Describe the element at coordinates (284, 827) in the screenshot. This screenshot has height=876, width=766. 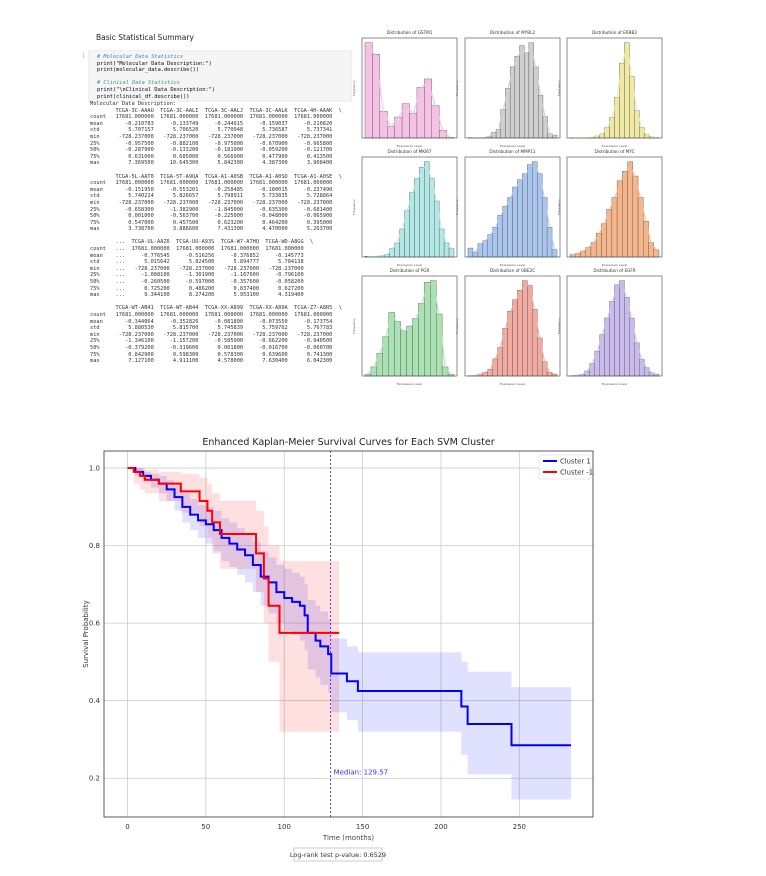
I see `x-tick-label: 100` at that location.